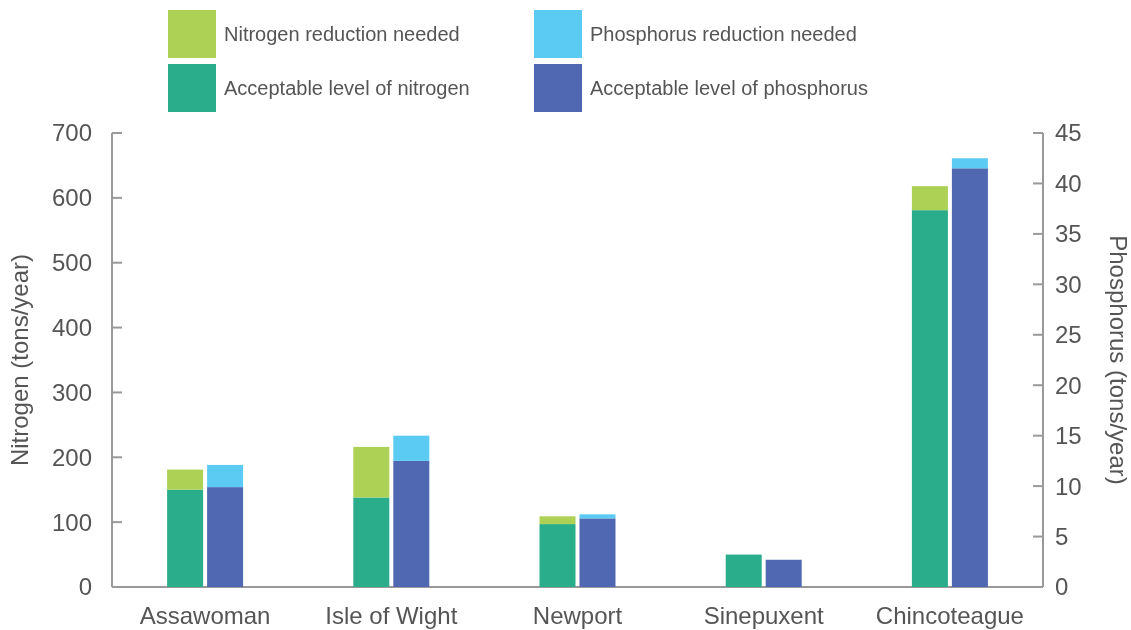 The width and height of the screenshot is (1131, 630). Describe the element at coordinates (949, 615) in the screenshot. I see `x-tick-label: Chincoteague` at that location.